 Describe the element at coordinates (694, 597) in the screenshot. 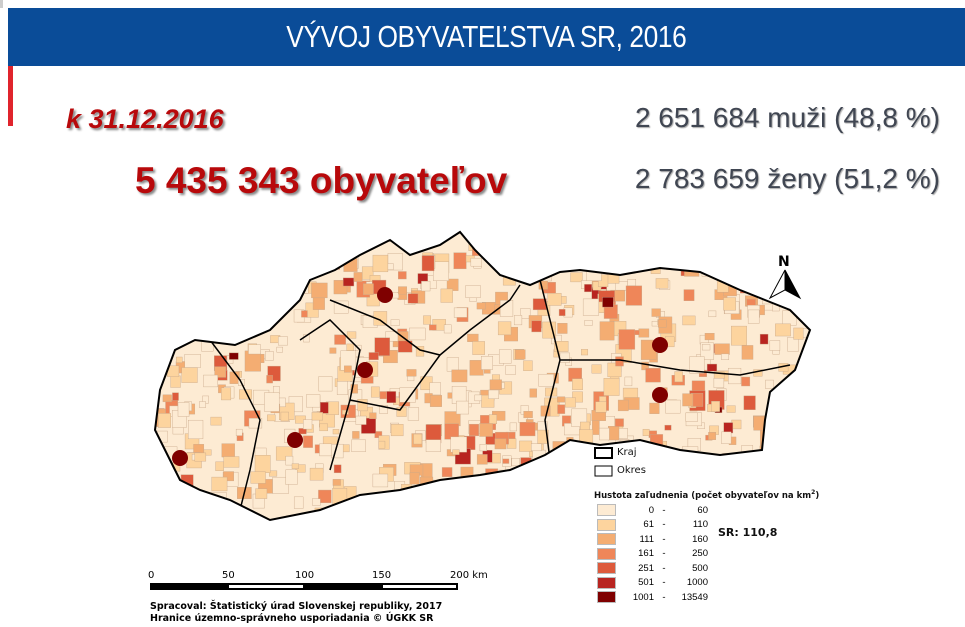

I see `legend-high: 13549` at that location.